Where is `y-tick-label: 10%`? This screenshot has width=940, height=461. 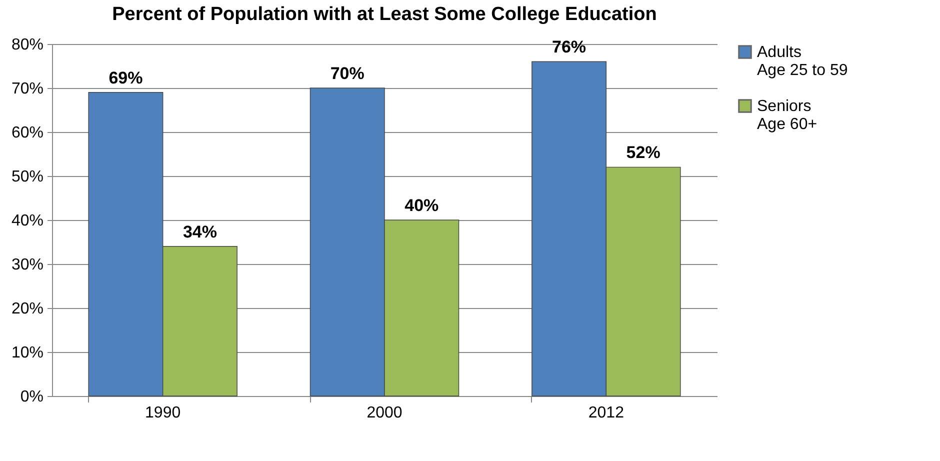 y-tick-label: 10% is located at coordinates (27, 353).